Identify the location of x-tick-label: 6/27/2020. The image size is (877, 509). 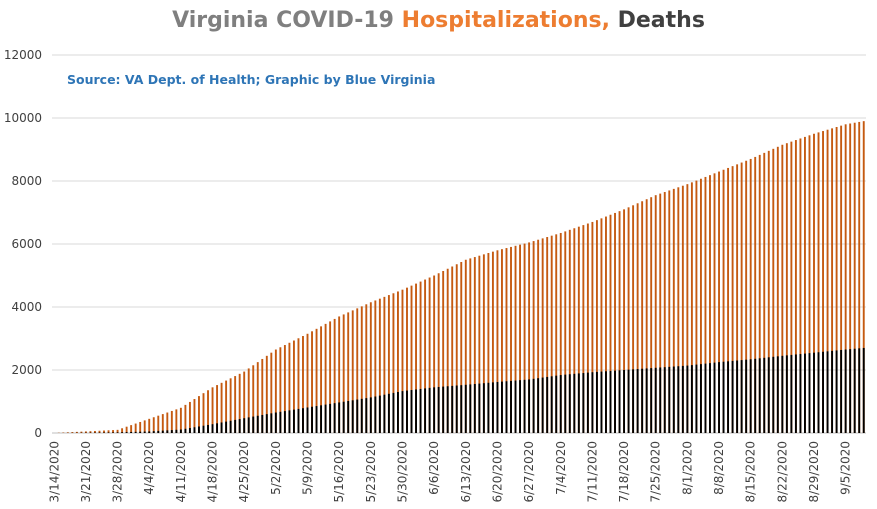
(529, 472).